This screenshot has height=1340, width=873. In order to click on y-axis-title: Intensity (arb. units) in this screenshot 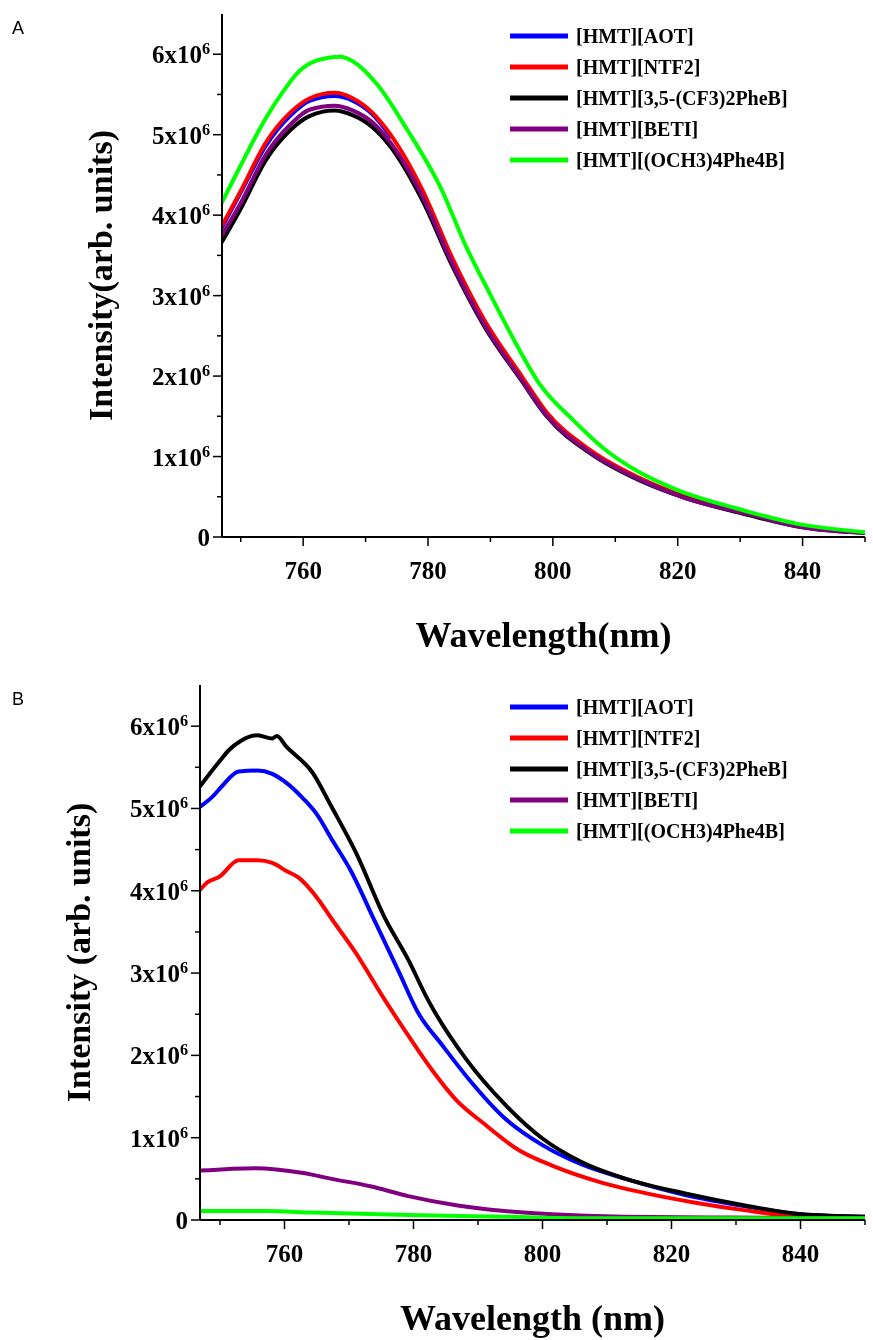, I will do `click(79, 952)`.